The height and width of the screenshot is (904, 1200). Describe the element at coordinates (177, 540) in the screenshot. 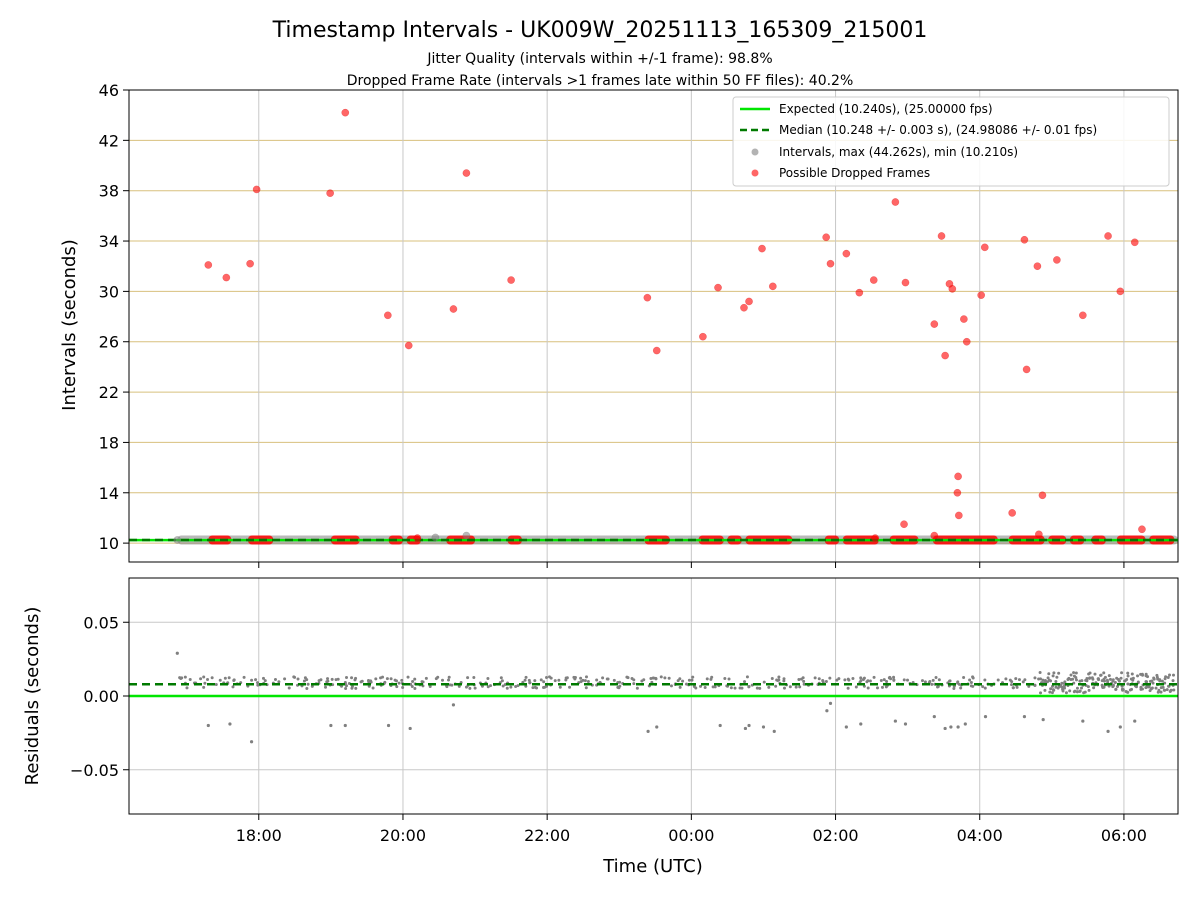

I see `interval-point` at that location.